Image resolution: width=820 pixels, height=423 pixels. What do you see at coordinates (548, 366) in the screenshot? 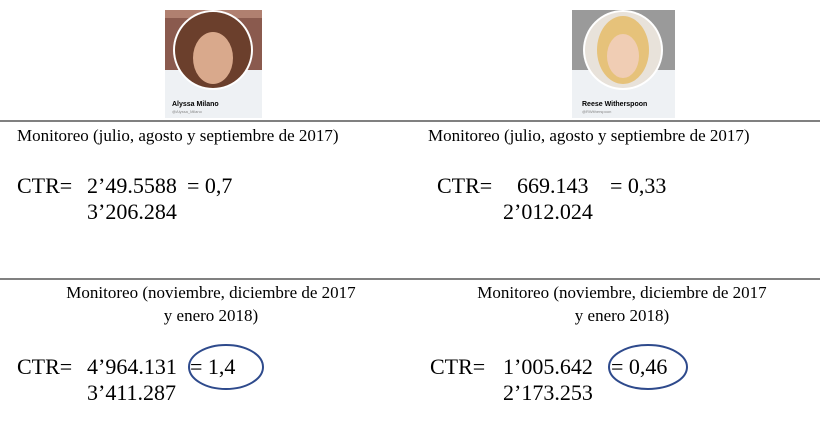
I see `numerator: 1’005.642` at bounding box center [548, 366].